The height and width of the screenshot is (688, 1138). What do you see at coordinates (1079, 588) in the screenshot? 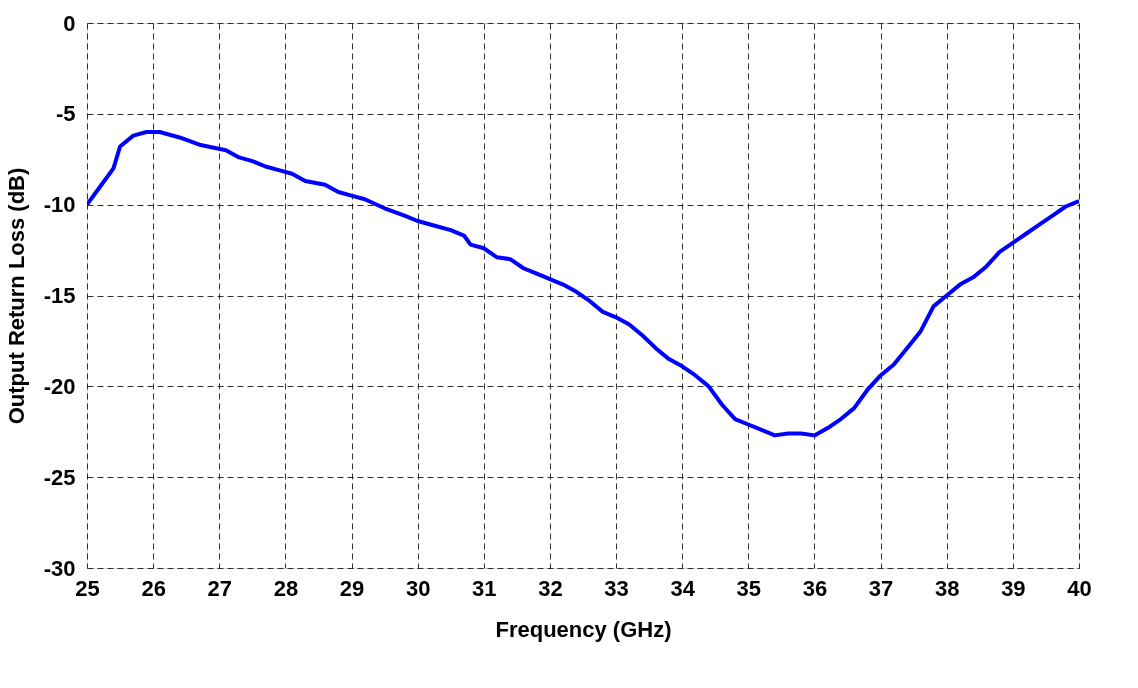
I see `x-tick-label: 40` at bounding box center [1079, 588].